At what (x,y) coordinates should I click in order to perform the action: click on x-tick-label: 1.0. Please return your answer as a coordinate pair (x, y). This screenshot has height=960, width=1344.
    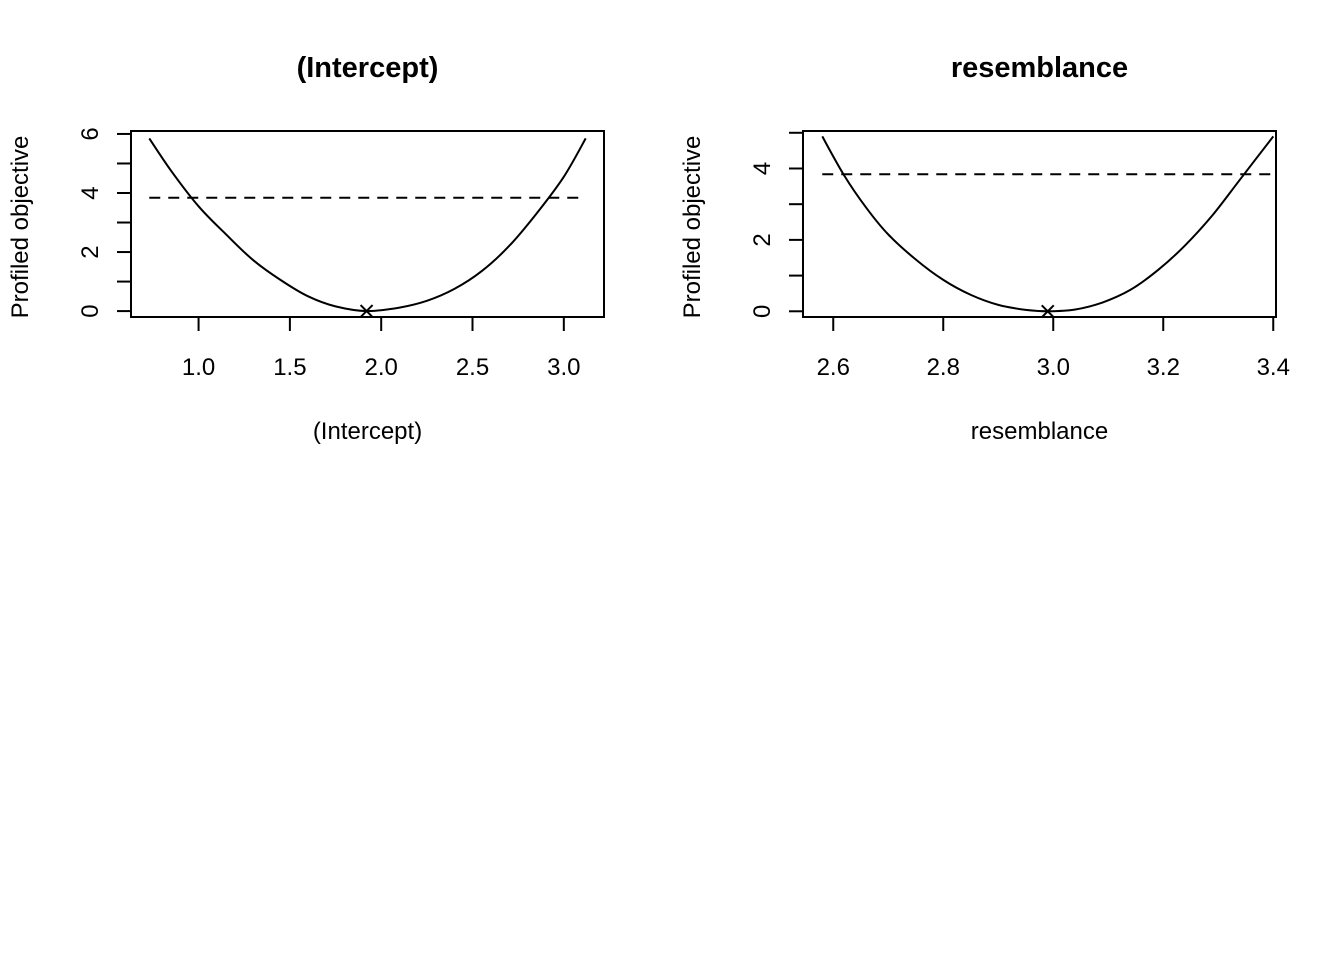
    Looking at the image, I should click on (198, 367).